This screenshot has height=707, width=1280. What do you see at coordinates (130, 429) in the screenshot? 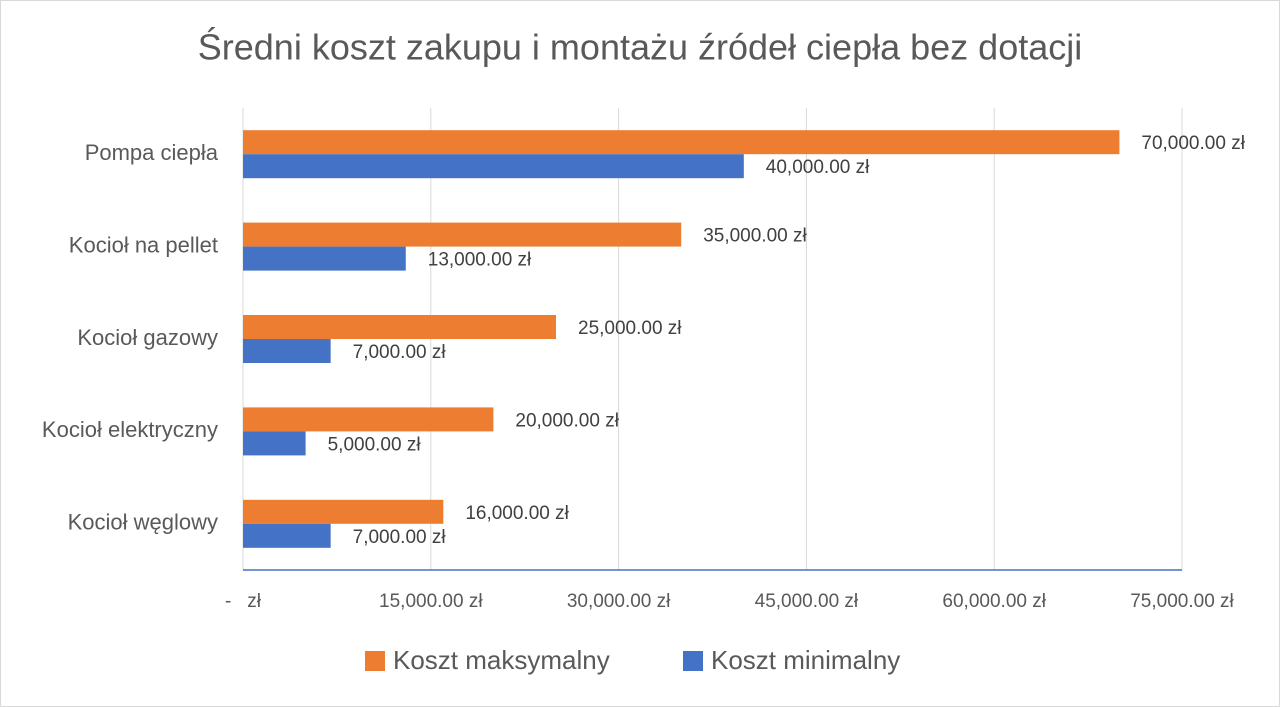
I see `y-tick-label: Kocioł elektryczny` at bounding box center [130, 429].